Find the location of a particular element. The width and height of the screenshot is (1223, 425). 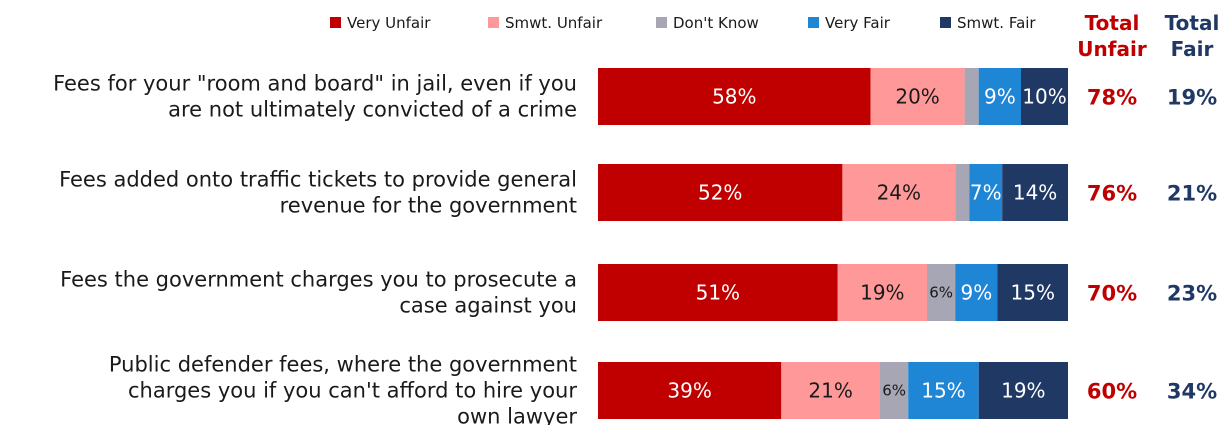

data-label-1-series-3: 7% is located at coordinates (986, 193).